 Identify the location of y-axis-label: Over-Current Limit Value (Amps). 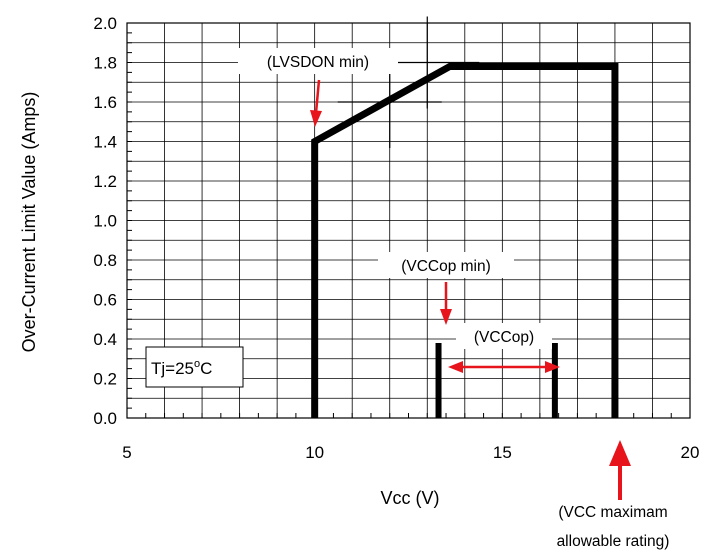
(29, 222).